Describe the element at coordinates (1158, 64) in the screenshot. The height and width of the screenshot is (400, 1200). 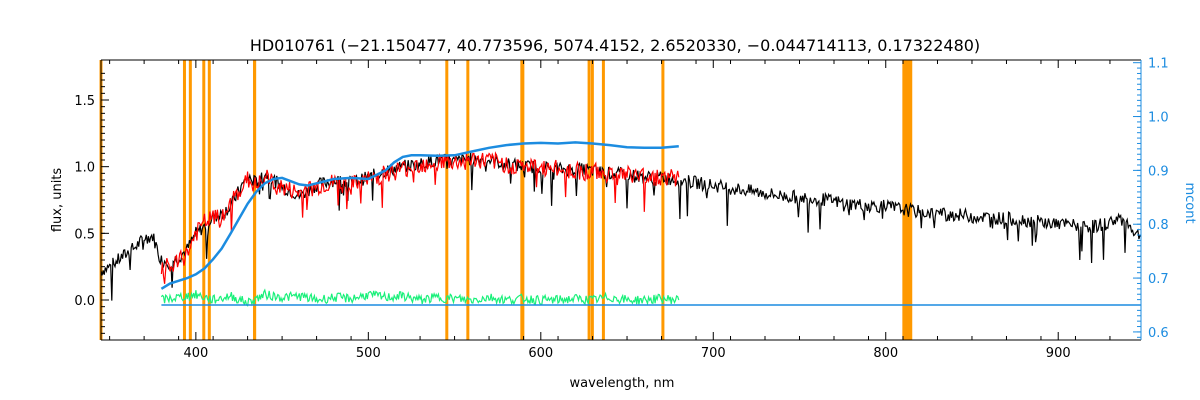
I see `y2-tick-label-5: 1.1` at that location.